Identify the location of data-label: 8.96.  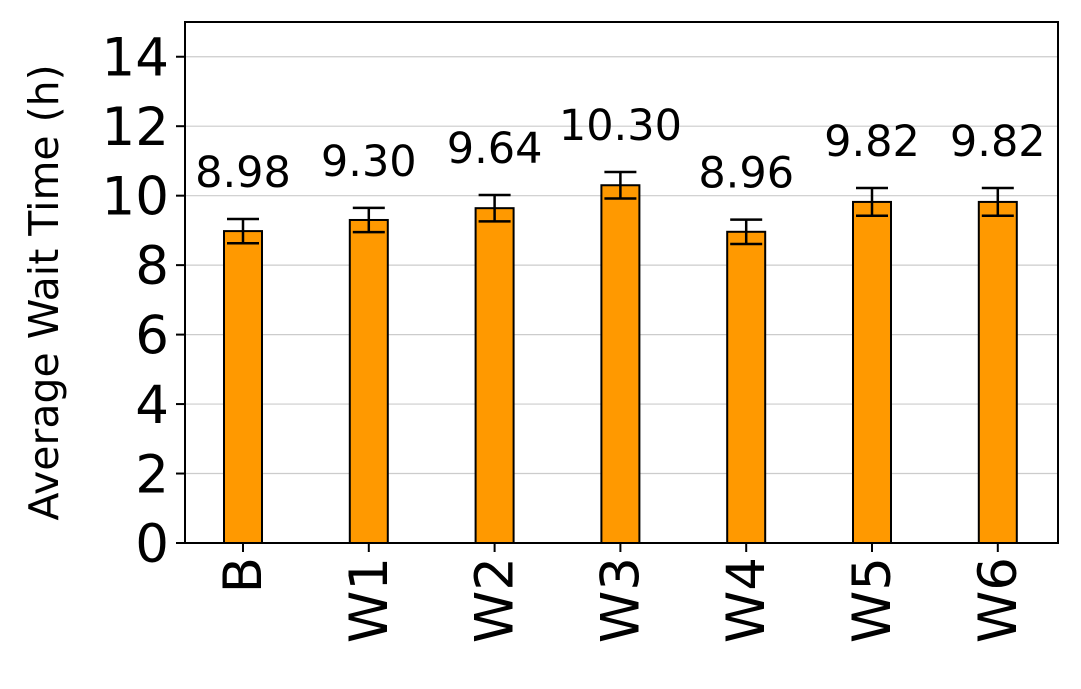
(746, 174).